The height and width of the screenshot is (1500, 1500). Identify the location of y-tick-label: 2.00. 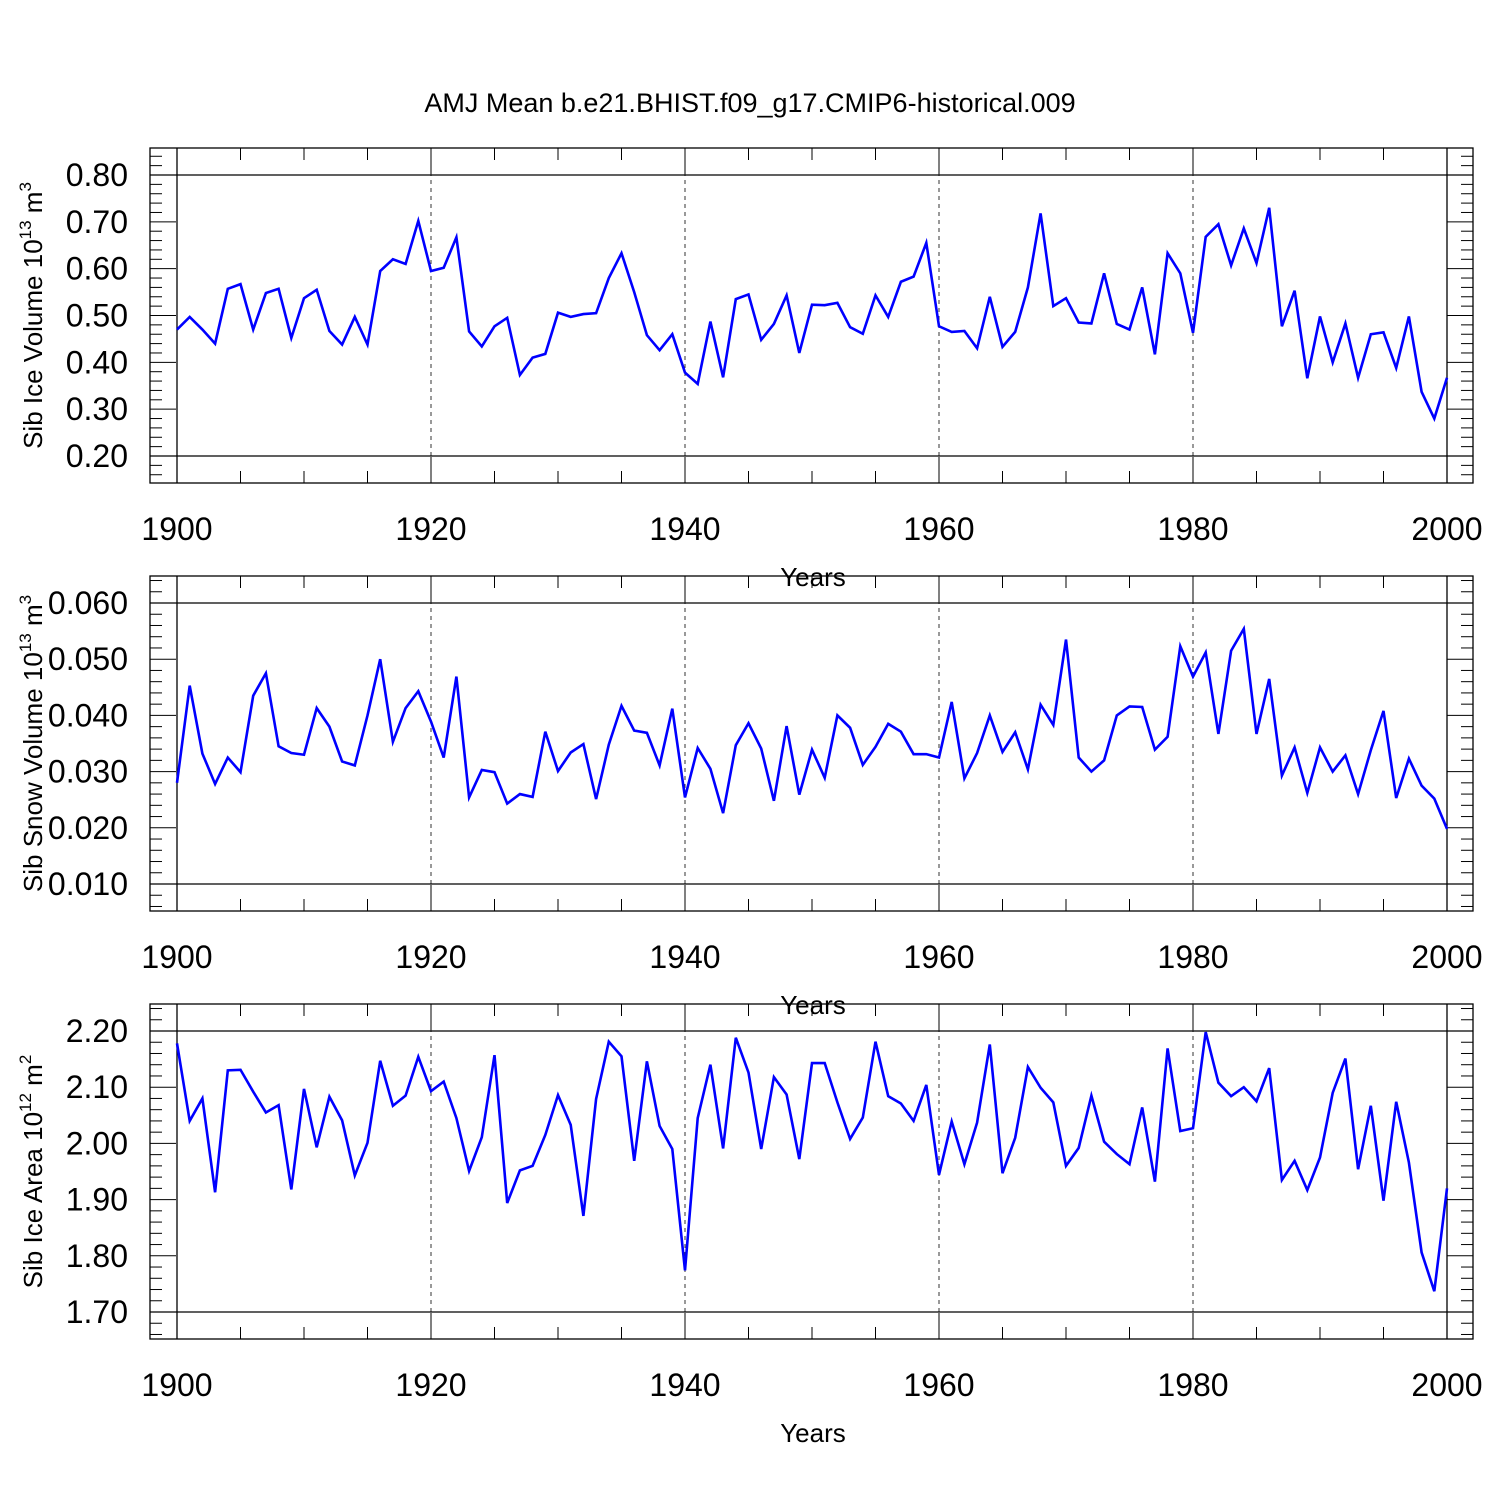
(97, 1143).